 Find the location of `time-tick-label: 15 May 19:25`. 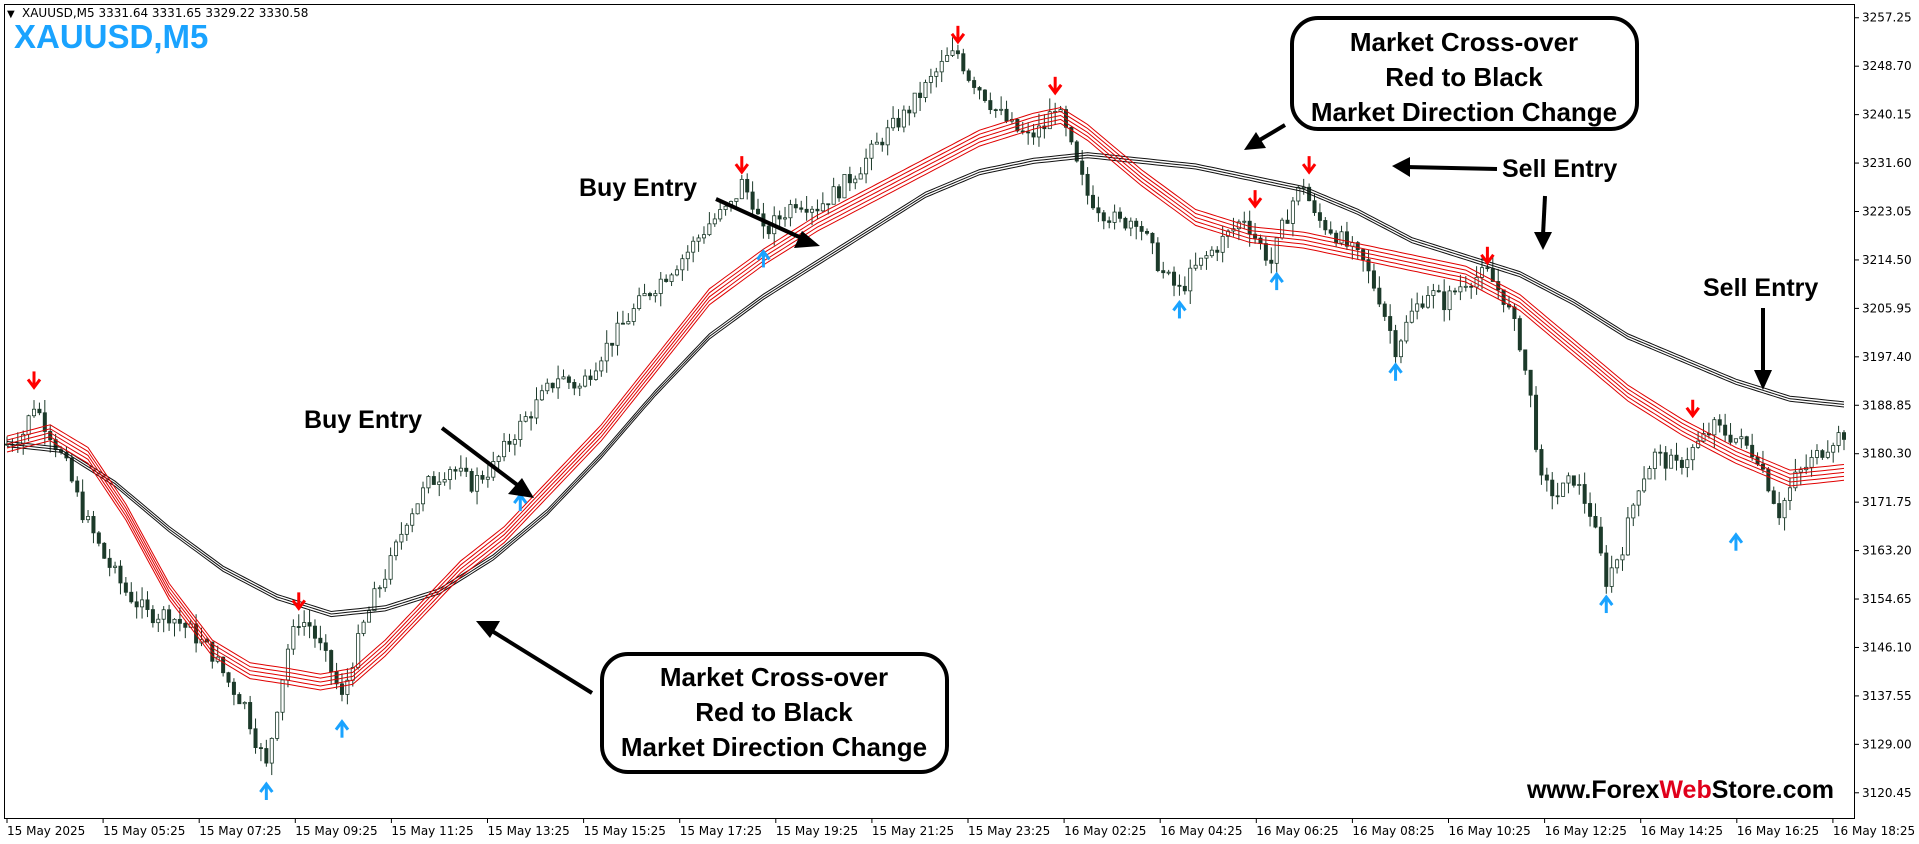

time-tick-label: 15 May 19:25 is located at coordinates (817, 831).